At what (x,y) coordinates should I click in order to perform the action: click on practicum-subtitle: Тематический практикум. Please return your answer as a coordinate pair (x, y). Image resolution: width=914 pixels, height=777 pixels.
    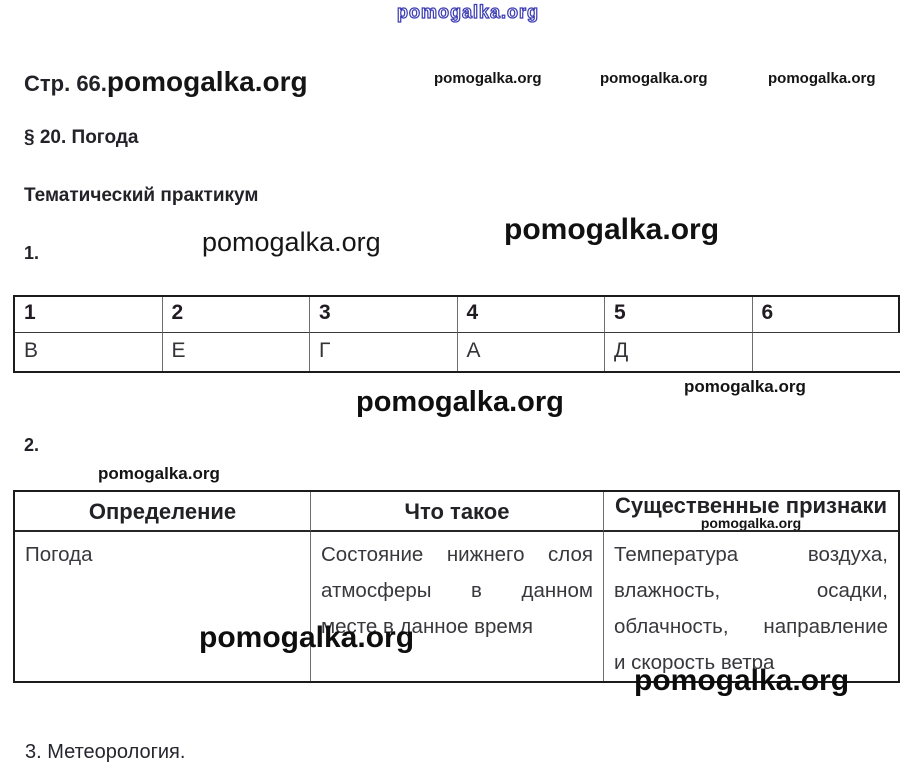
    Looking at the image, I should click on (141, 195).